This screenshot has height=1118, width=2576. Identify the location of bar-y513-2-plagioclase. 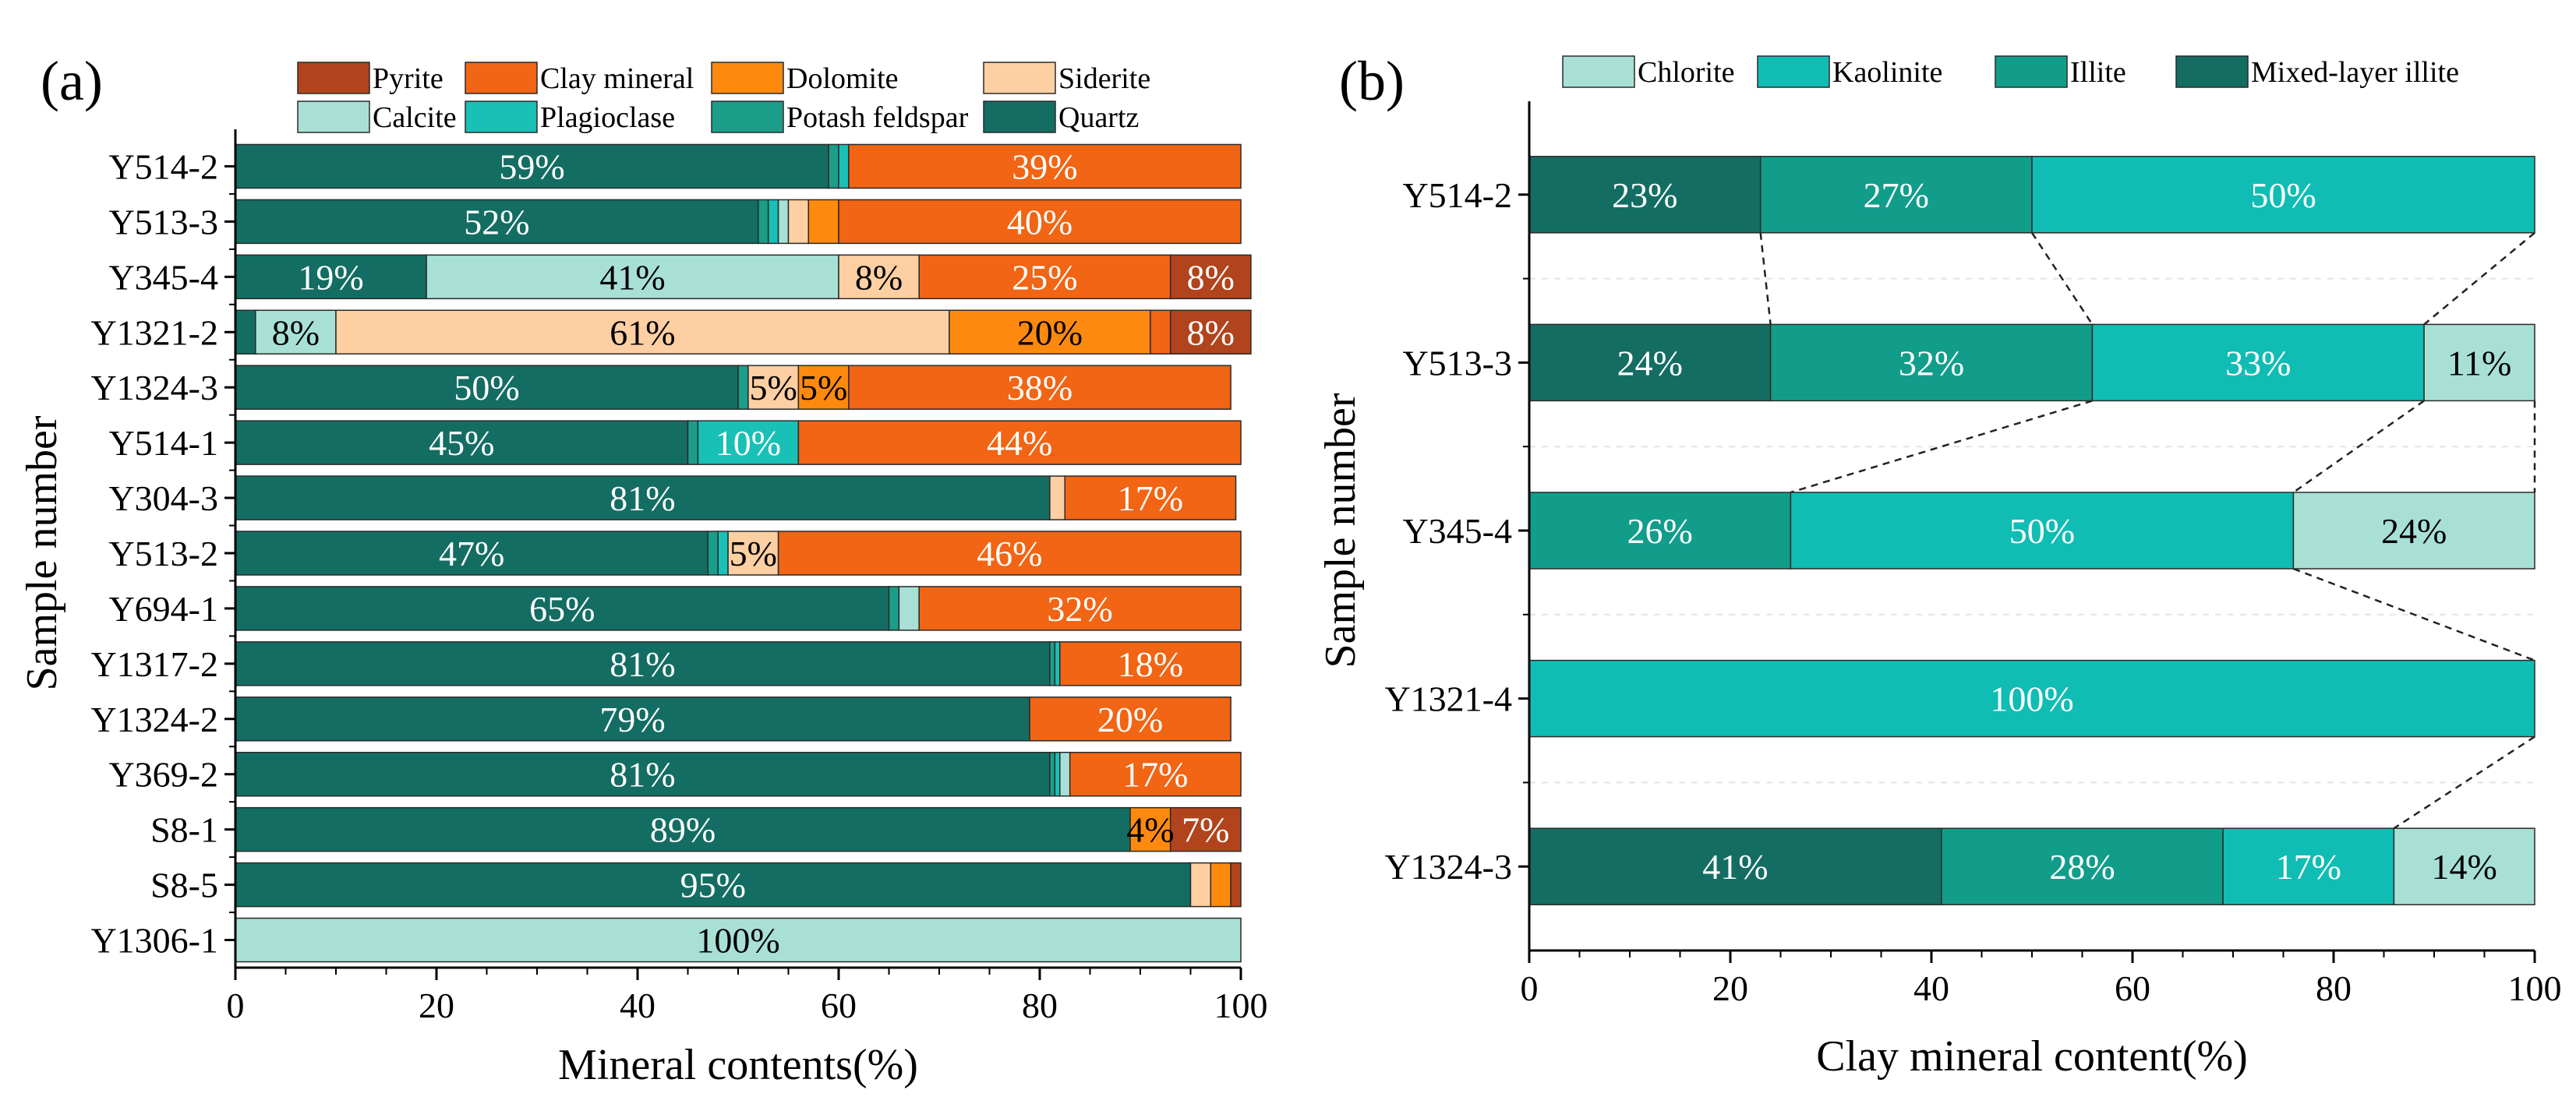
(723, 553).